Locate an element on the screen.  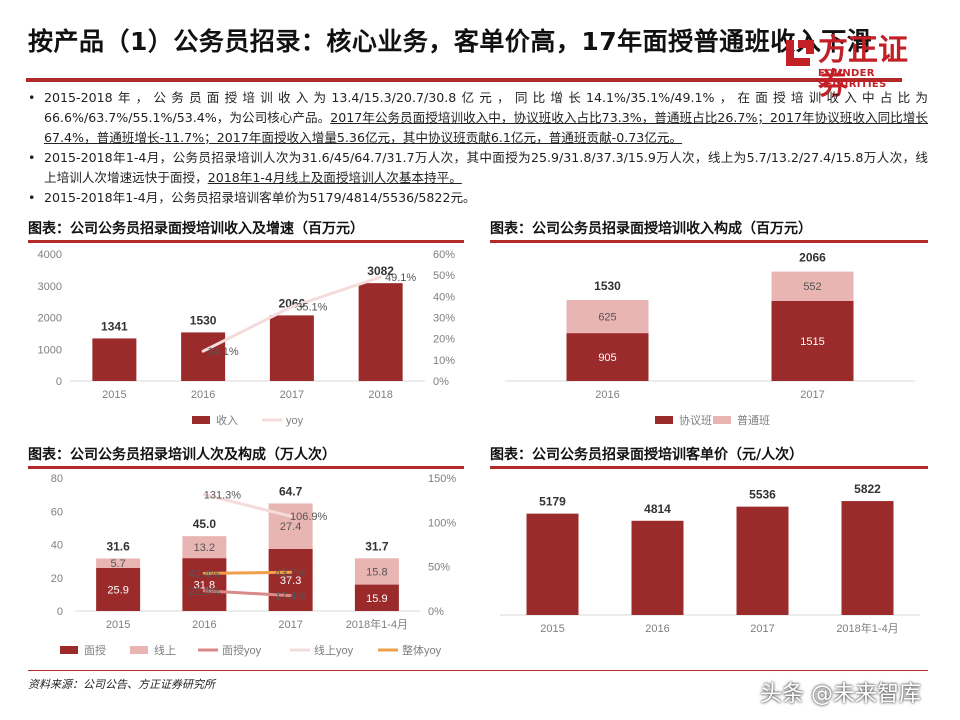
segment-value-label: 37.3 is located at coordinates (290, 581).